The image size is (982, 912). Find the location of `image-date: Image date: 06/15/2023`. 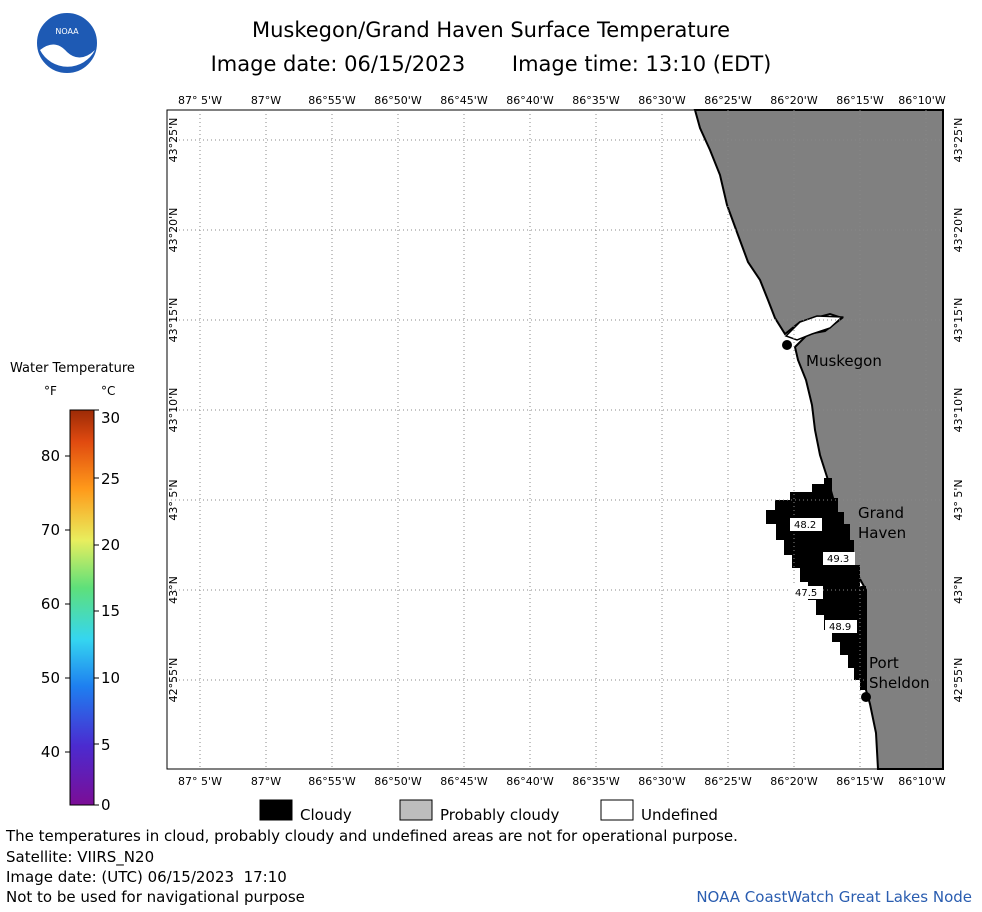

image-date: Image date: 06/15/2023 is located at coordinates (338, 64).